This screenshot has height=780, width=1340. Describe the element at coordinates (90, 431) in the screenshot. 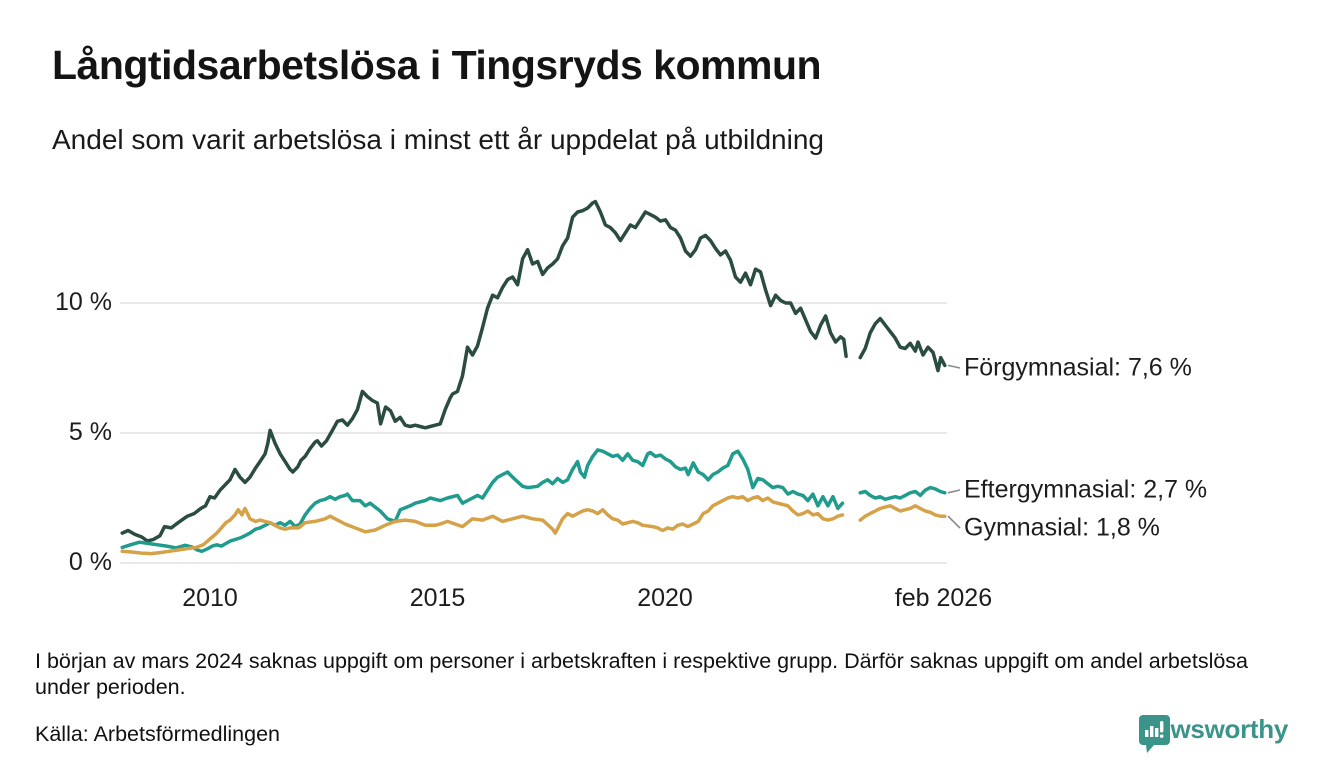

I see `y-tick-label: 5 %` at that location.